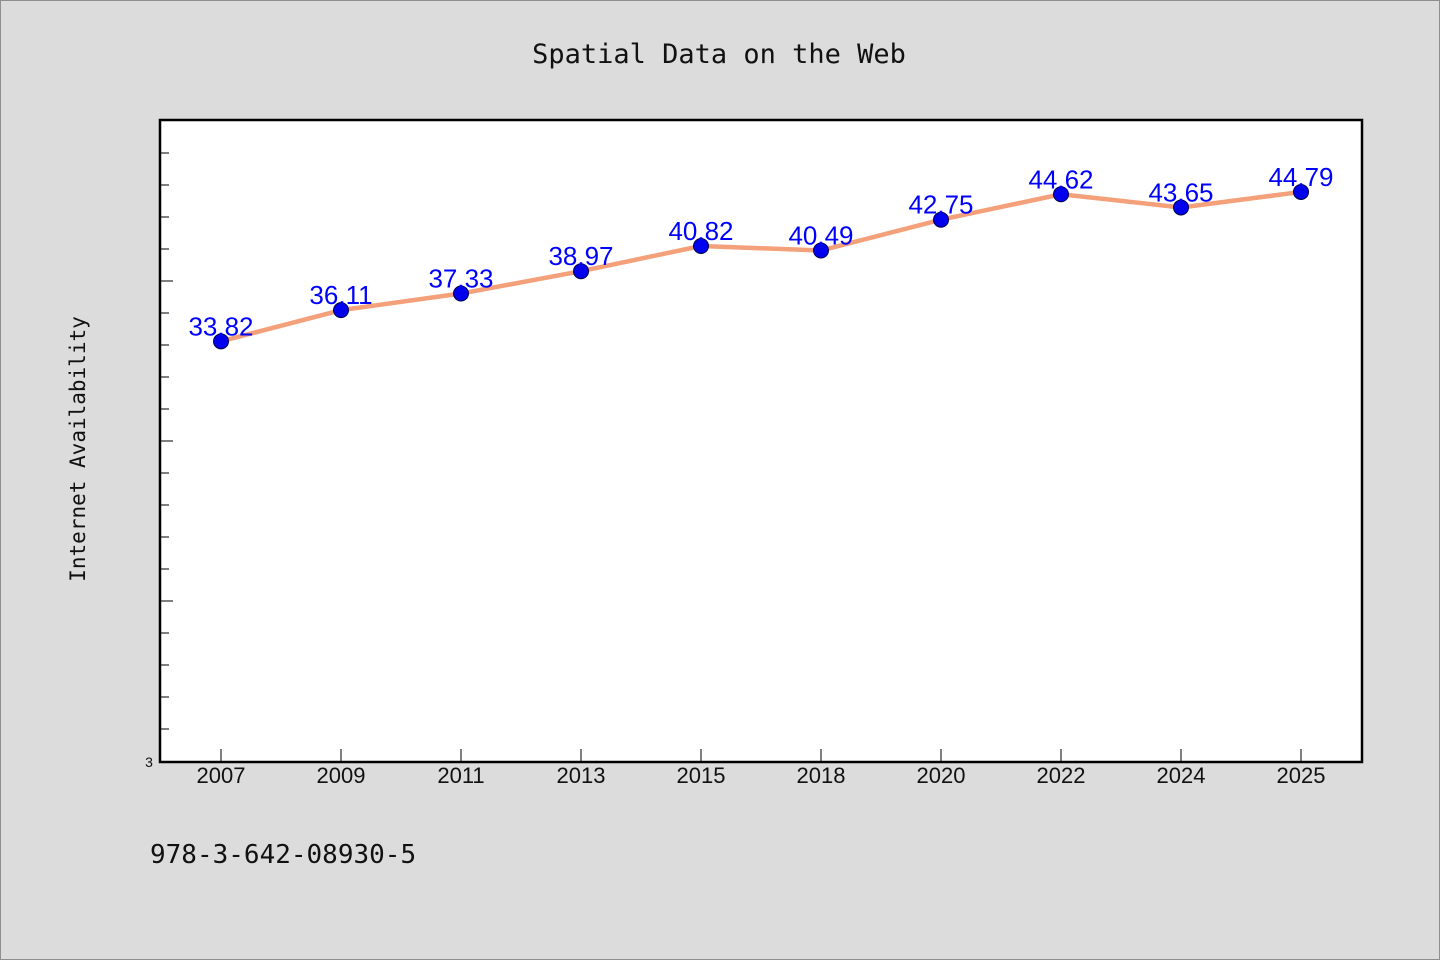 The height and width of the screenshot is (960, 1440). I want to click on x-tick-label: 2009, so click(341, 775).